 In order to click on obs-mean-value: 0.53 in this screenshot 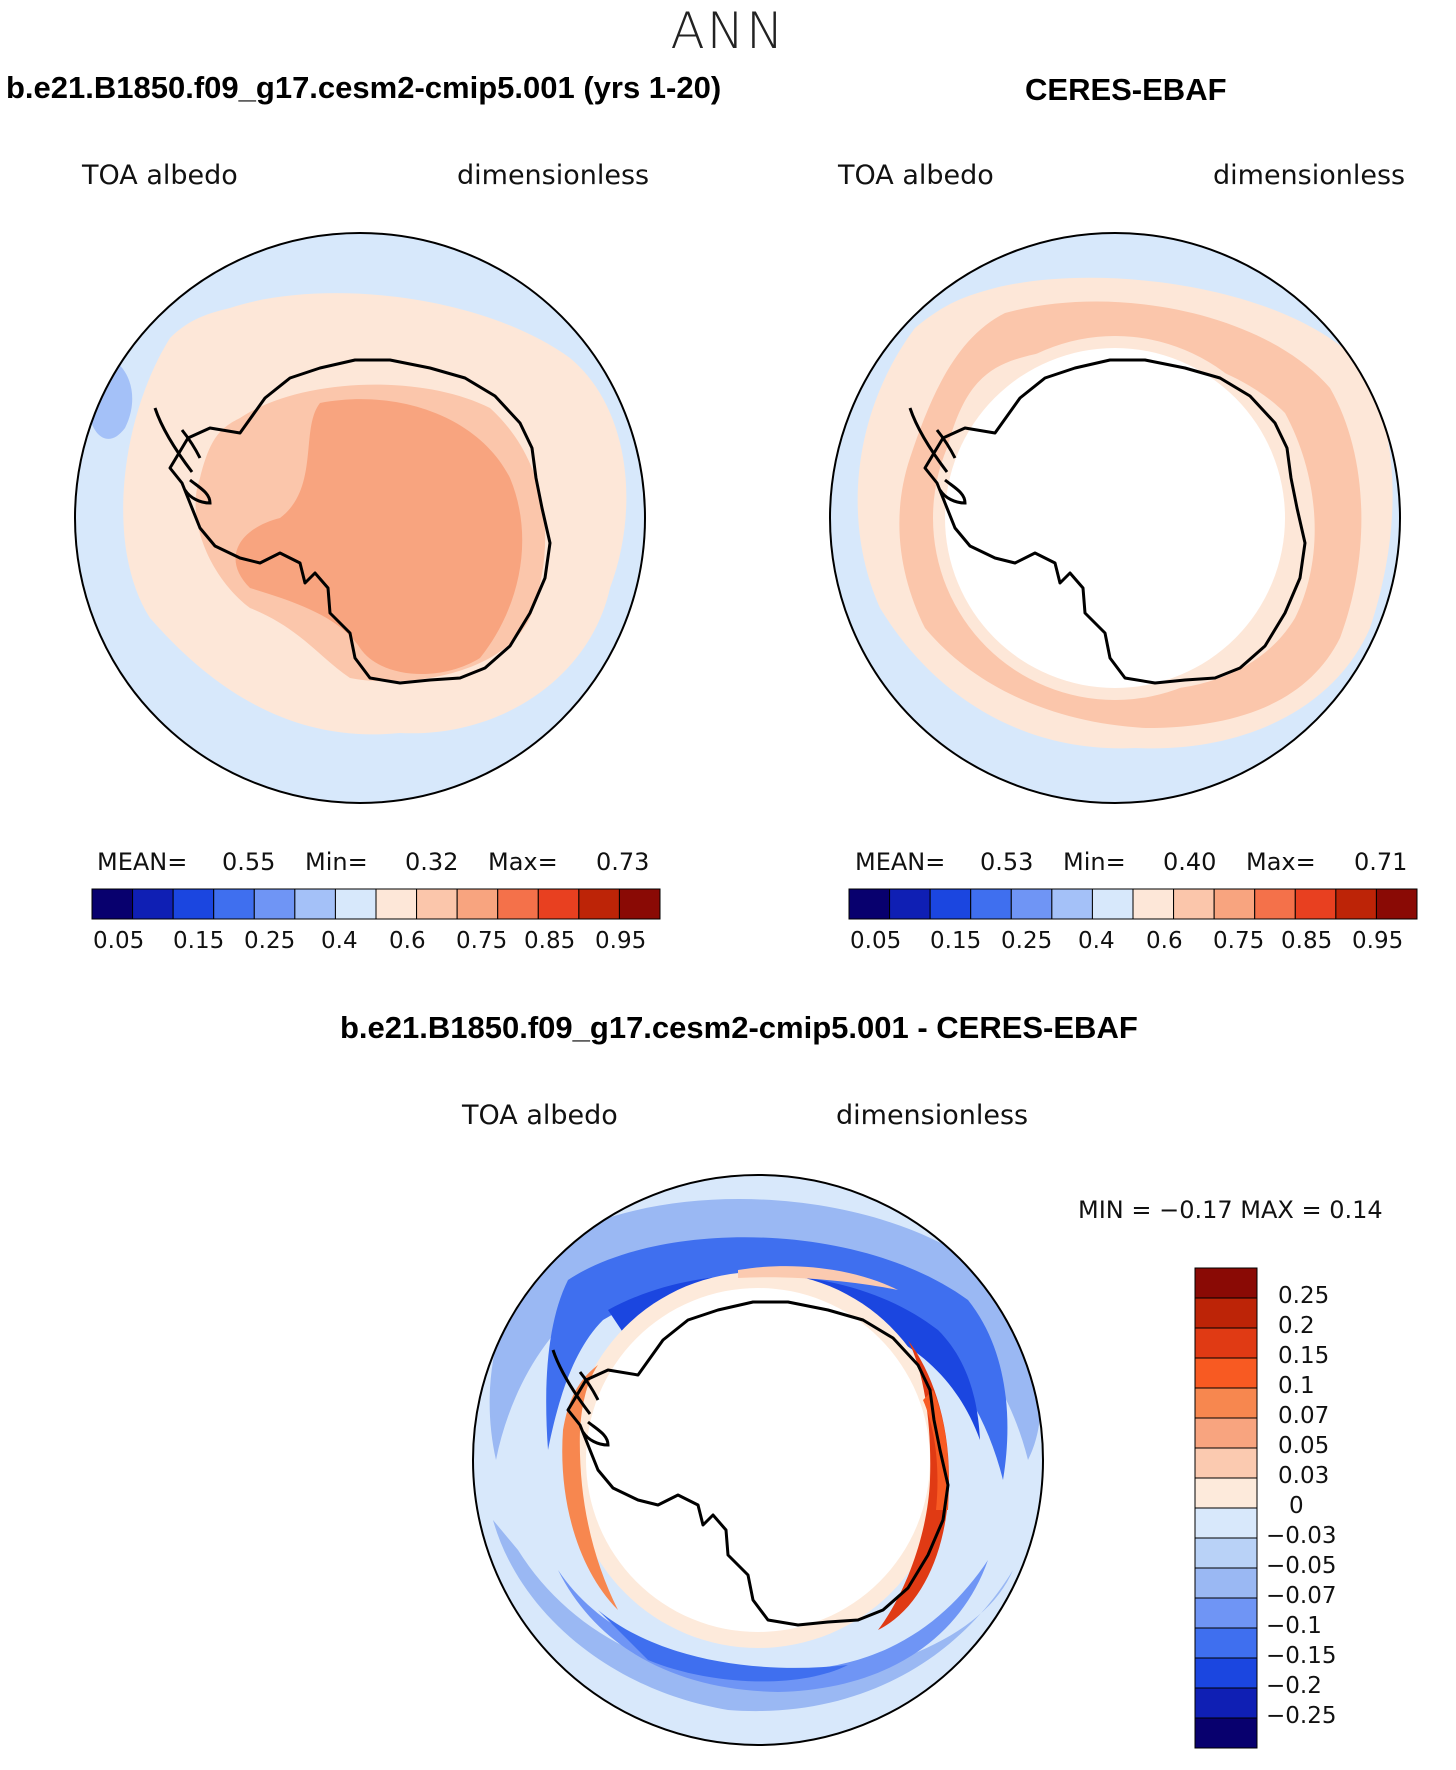, I will do `click(1007, 862)`.